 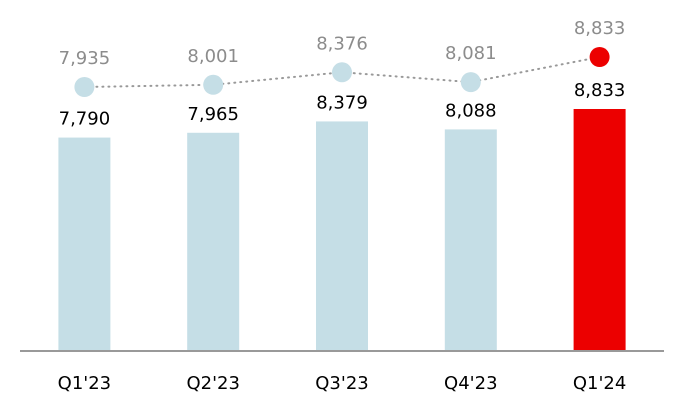 What do you see at coordinates (470, 383) in the screenshot?
I see `x-tick-label: Q4'23` at bounding box center [470, 383].